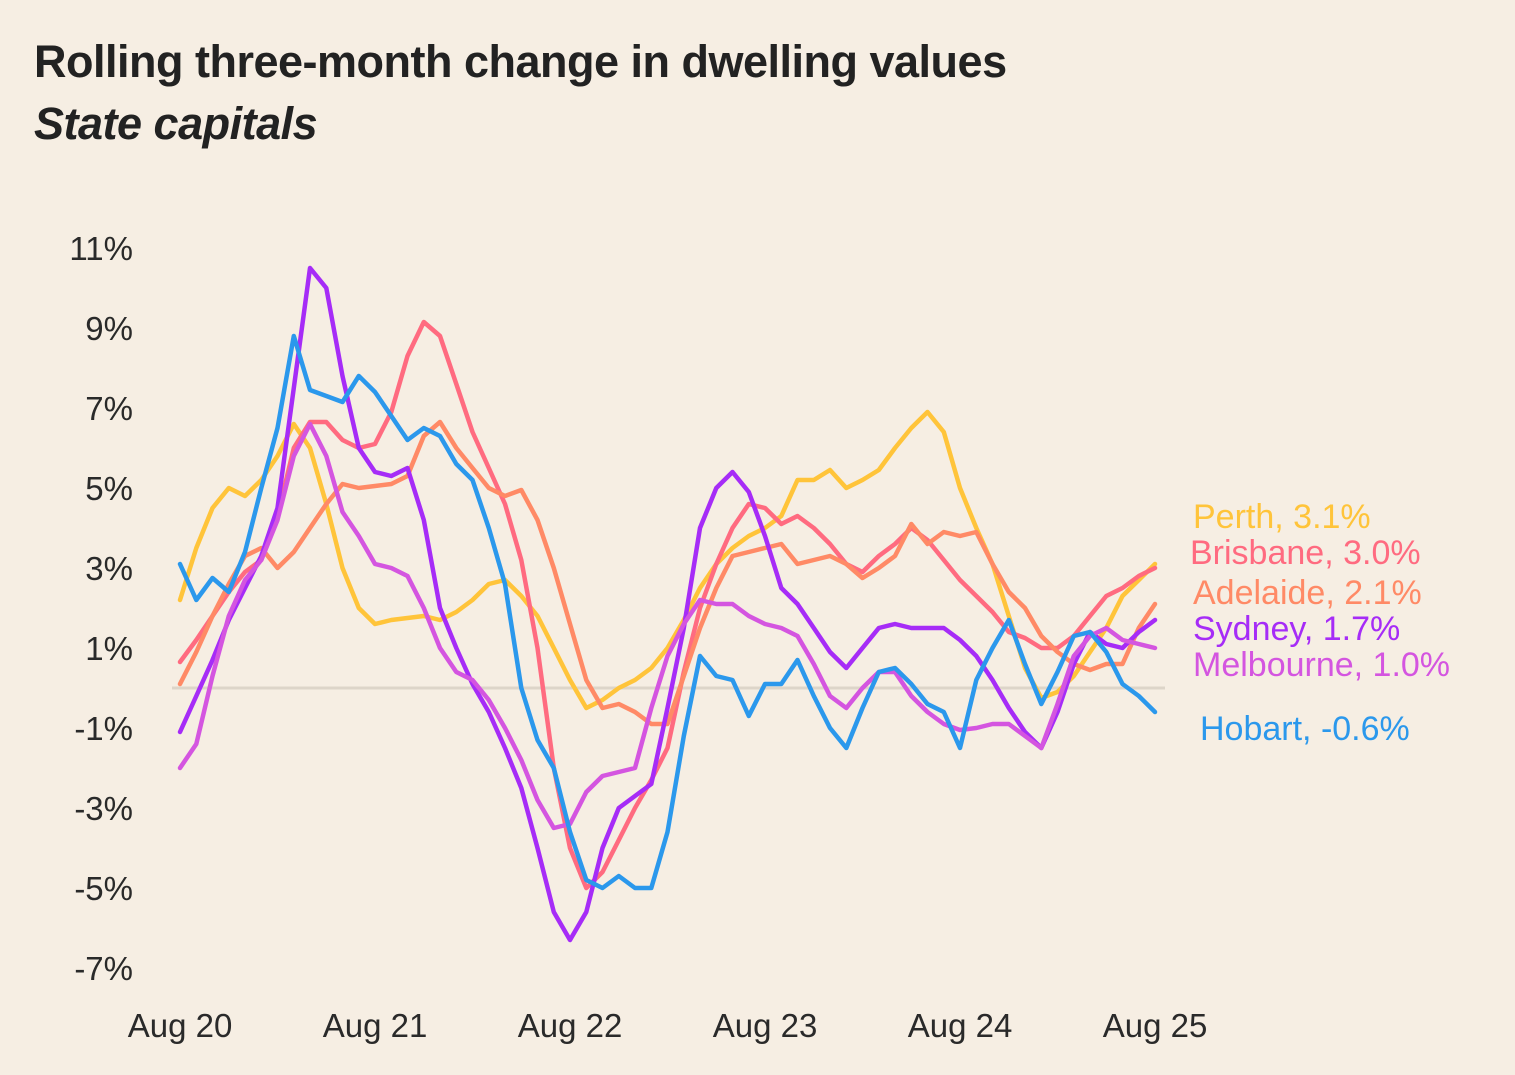 This screenshot has height=1075, width=1515. Describe the element at coordinates (109, 488) in the screenshot. I see `y-tick-label: 5%` at that location.